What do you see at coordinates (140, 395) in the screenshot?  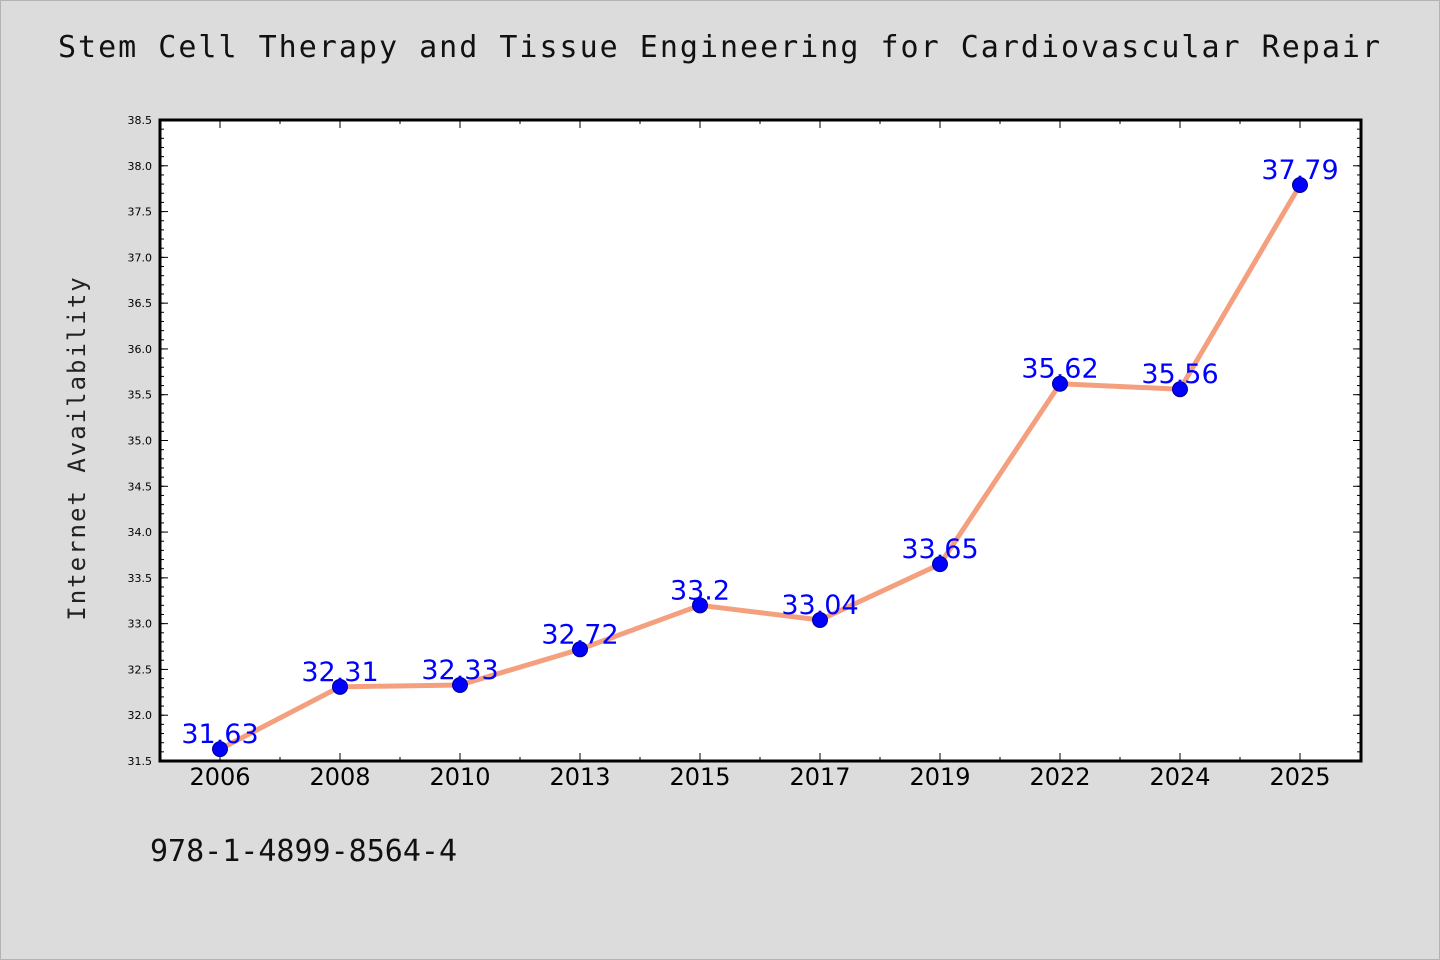 I see `y-tick-label: 35.5` at bounding box center [140, 395].